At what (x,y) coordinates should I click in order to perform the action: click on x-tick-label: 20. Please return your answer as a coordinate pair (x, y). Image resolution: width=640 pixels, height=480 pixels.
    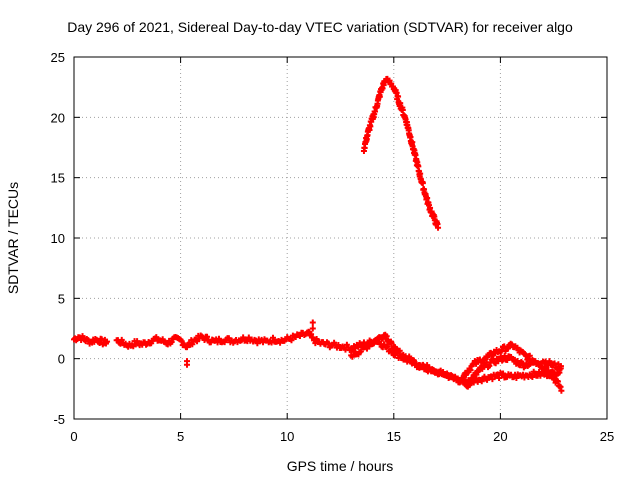
    Looking at the image, I should click on (500, 436).